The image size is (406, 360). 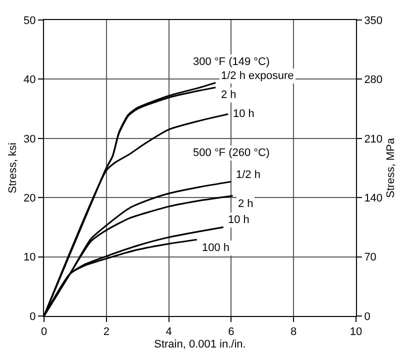 I want to click on y-tick-label: 0, so click(x=33, y=316).